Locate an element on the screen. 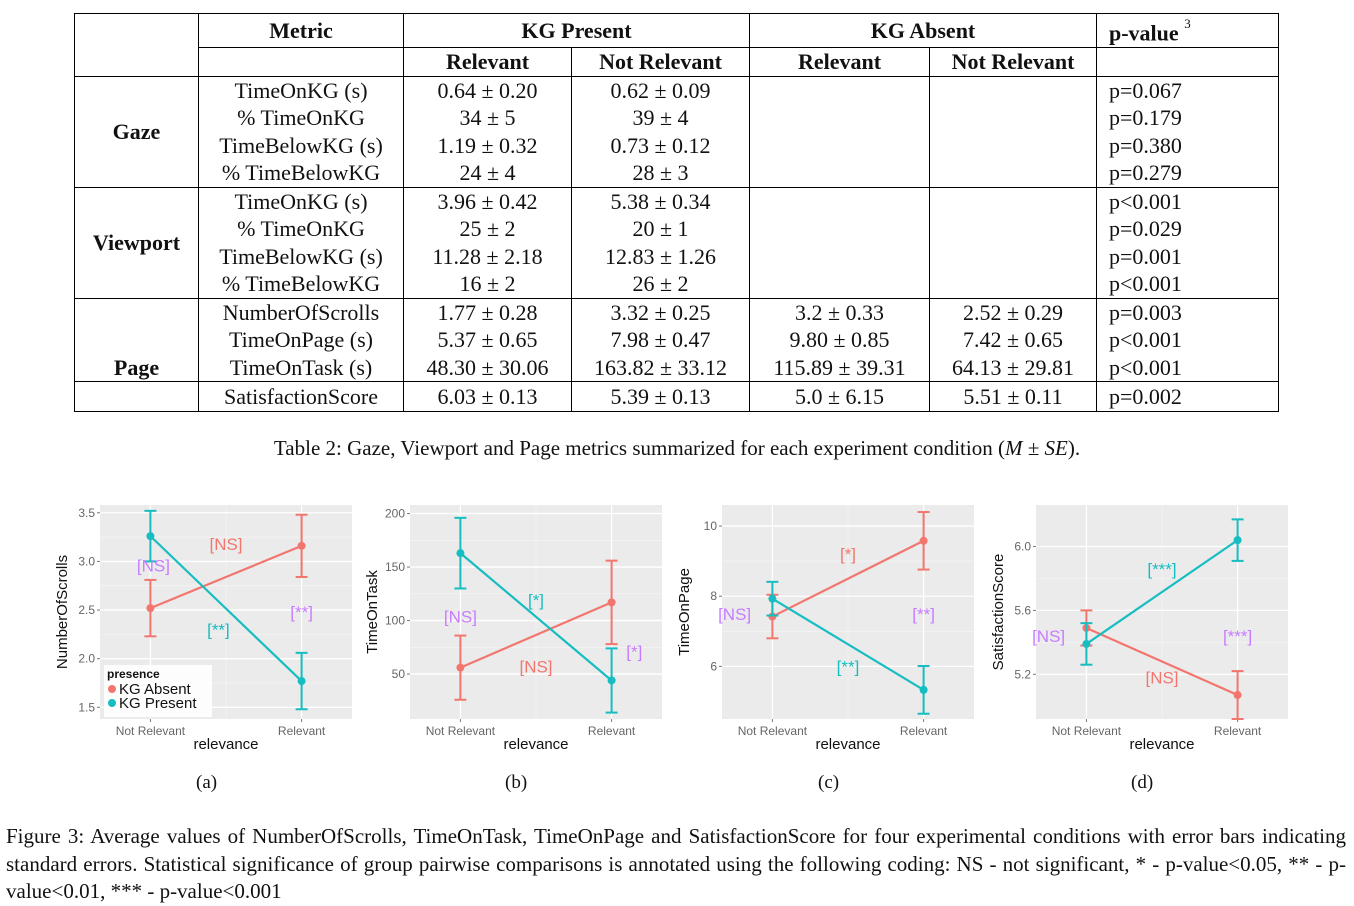  y-tick-label: 10 is located at coordinates (711, 526).